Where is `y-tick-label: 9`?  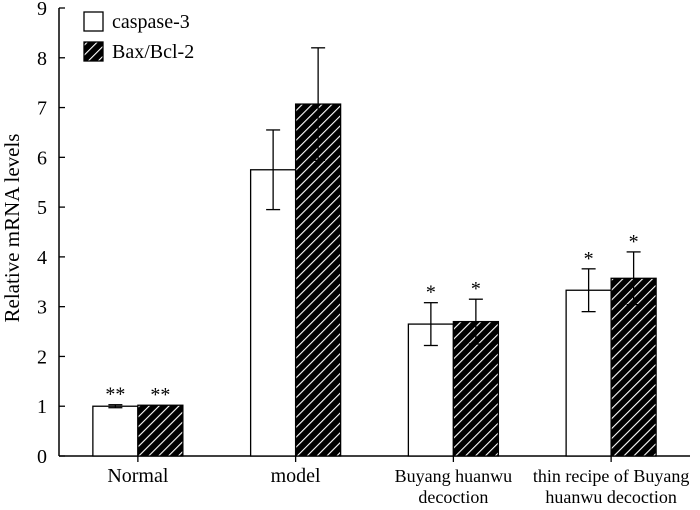
y-tick-label: 9 is located at coordinates (42, 10).